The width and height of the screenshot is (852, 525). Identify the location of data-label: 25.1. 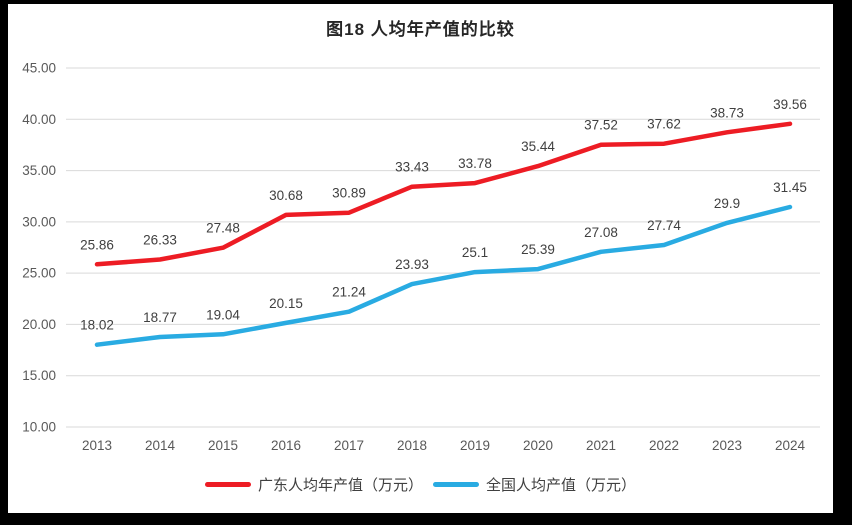
(475, 252).